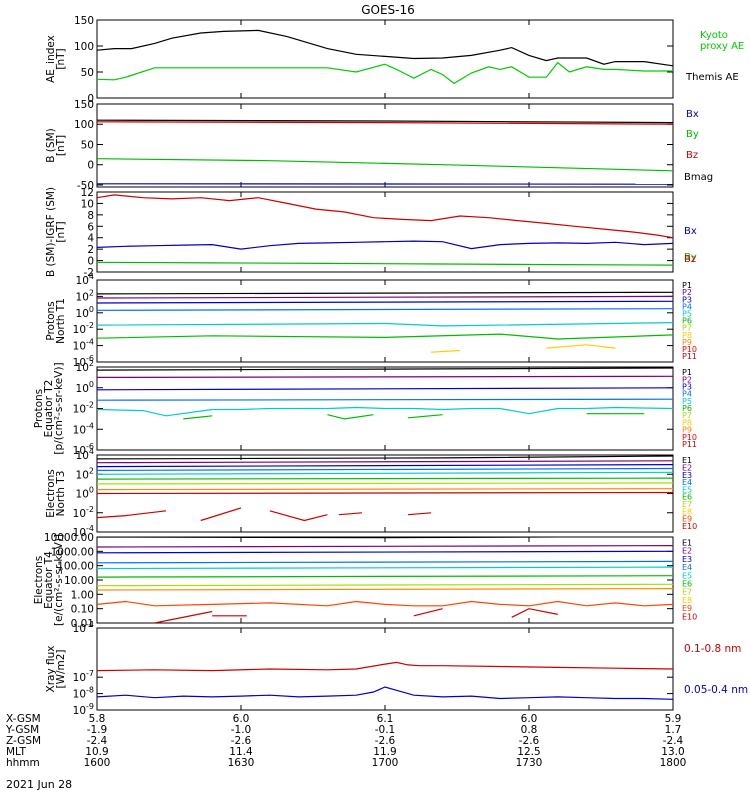 The width and height of the screenshot is (750, 800). Describe the element at coordinates (385, 741) in the screenshot. I see `x-tick-label: -2.6` at that location.